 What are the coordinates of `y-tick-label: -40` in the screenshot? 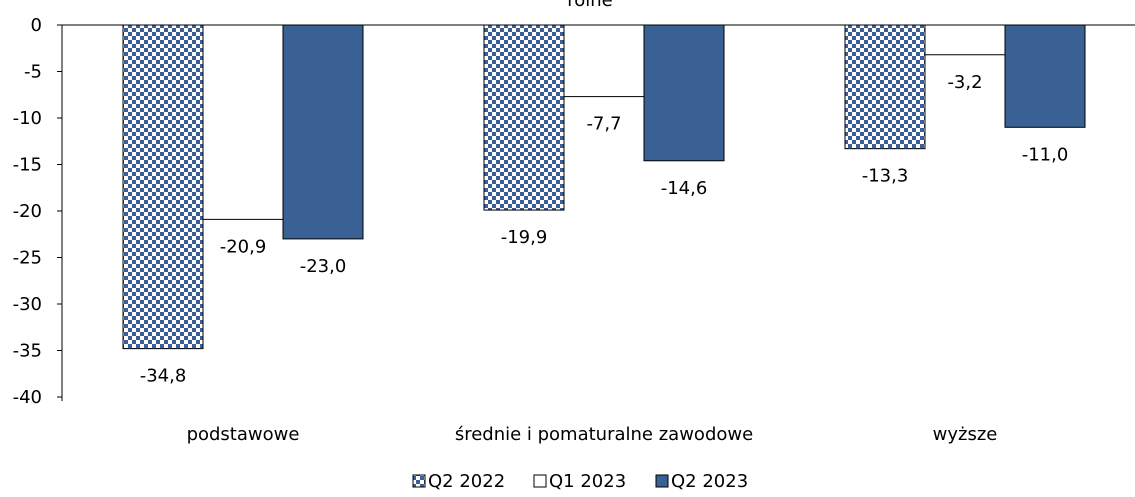 It's located at (27, 397).